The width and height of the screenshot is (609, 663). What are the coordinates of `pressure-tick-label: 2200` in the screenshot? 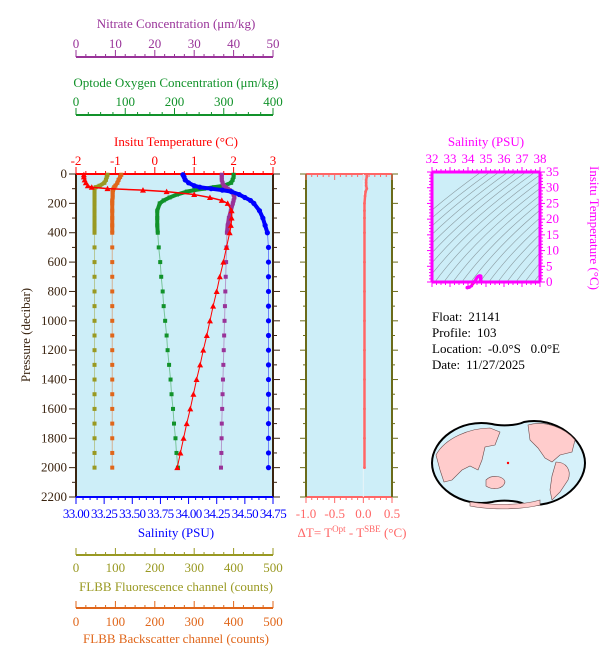 It's located at (54, 496).